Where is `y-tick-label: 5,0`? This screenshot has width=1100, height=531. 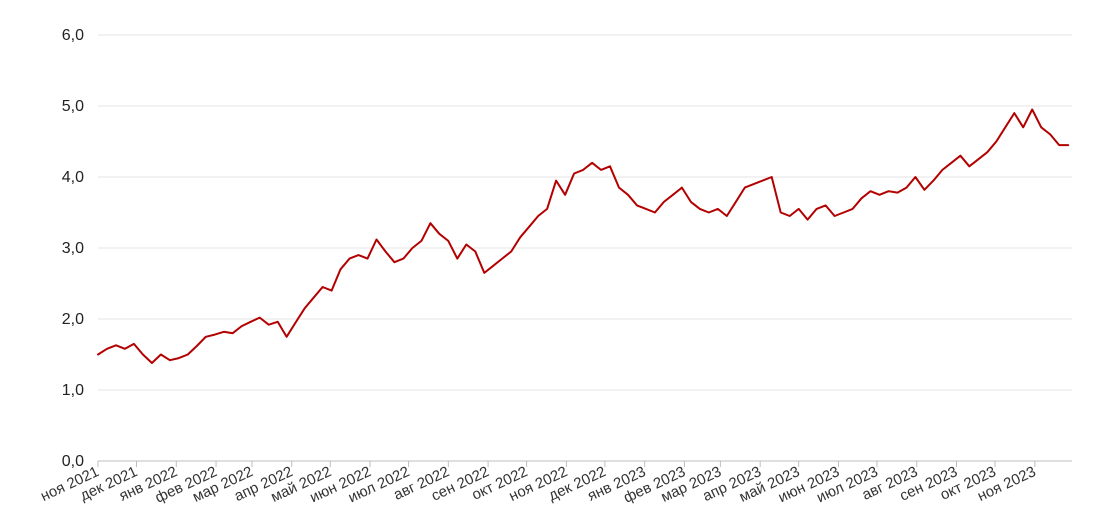 y-tick-label: 5,0 is located at coordinates (73, 106).